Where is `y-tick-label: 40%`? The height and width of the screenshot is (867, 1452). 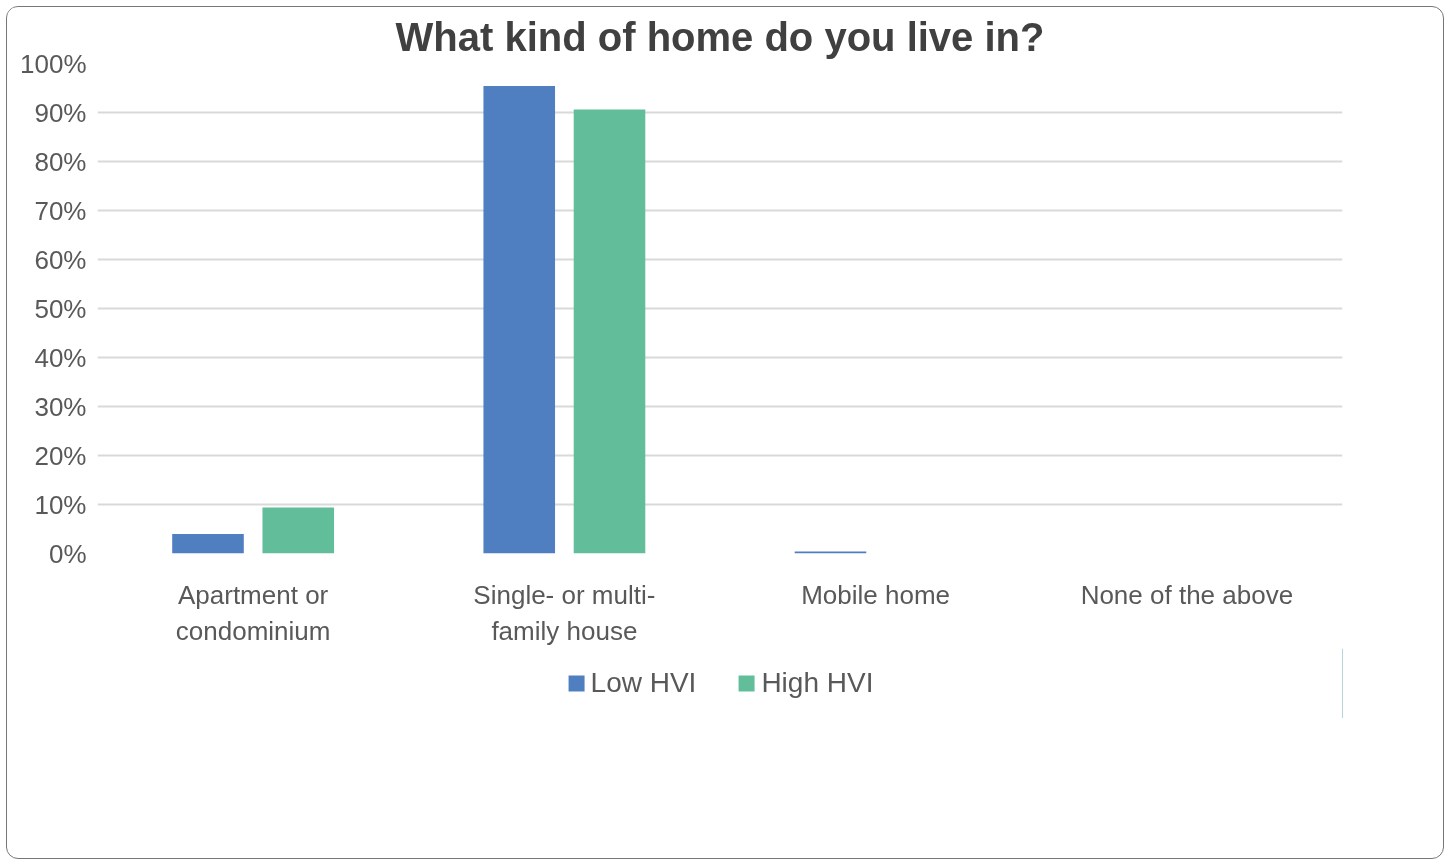 y-tick-label: 40% is located at coordinates (60, 357).